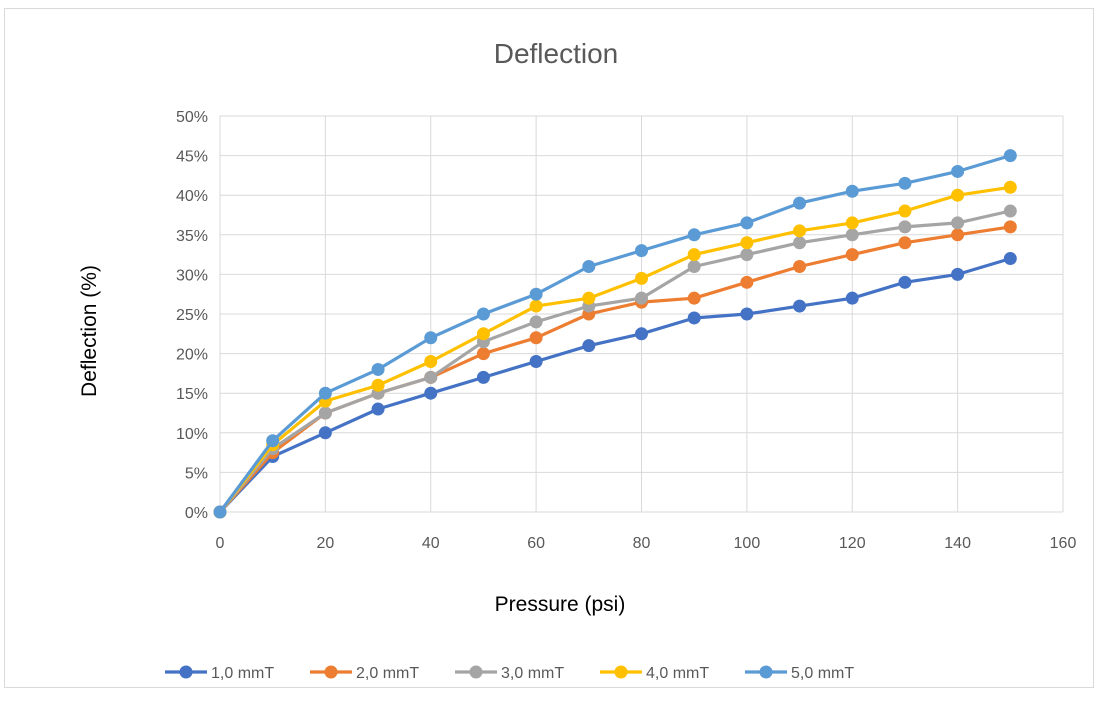 Image resolution: width=1099 pixels, height=702 pixels. I want to click on x-tick-label: 80, so click(642, 543).